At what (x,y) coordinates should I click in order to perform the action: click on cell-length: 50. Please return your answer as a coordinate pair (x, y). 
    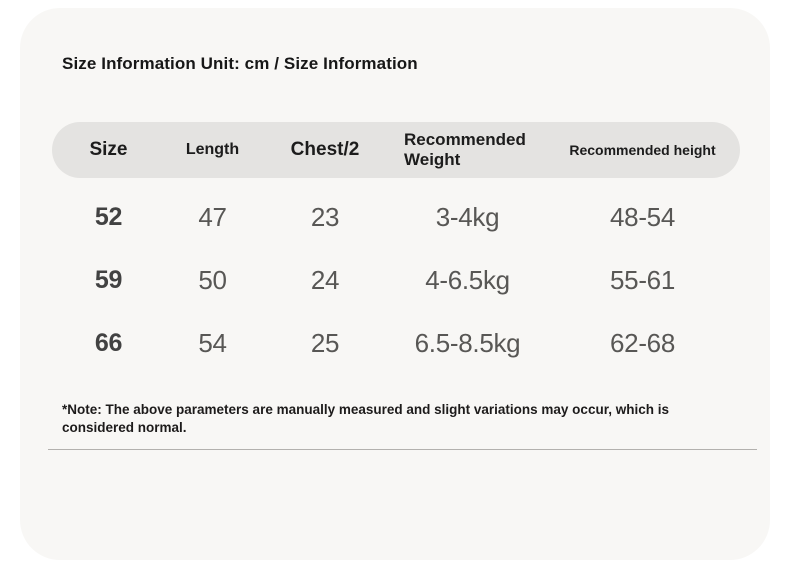
    Looking at the image, I should click on (212, 280).